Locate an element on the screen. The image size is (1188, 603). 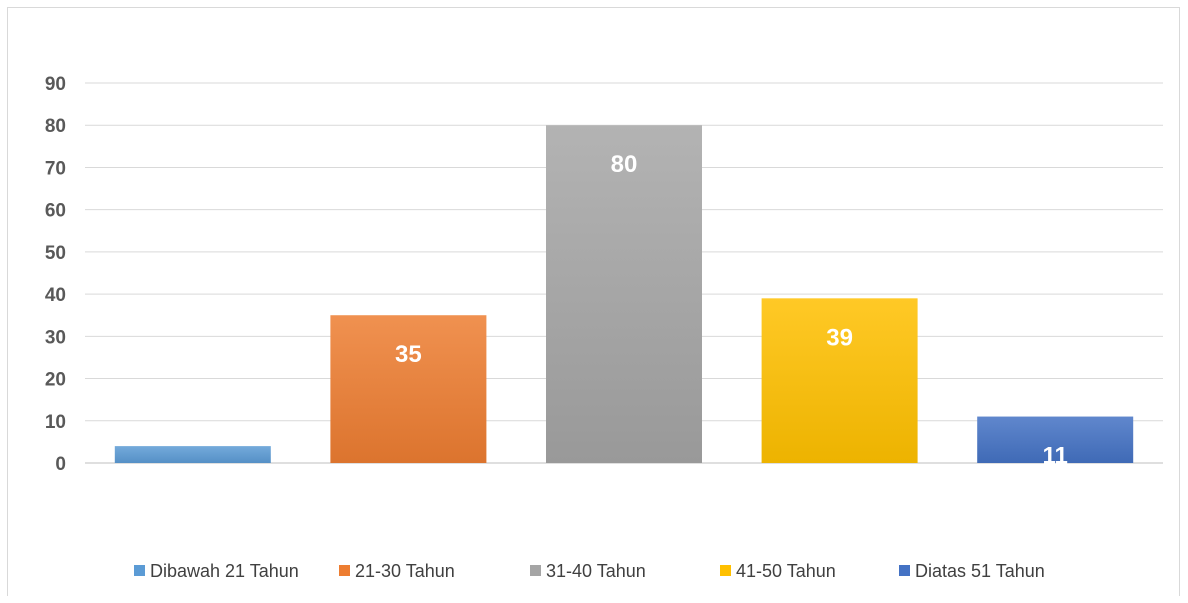
legend-label: Dibawah 21 Tahun is located at coordinates (224, 571).